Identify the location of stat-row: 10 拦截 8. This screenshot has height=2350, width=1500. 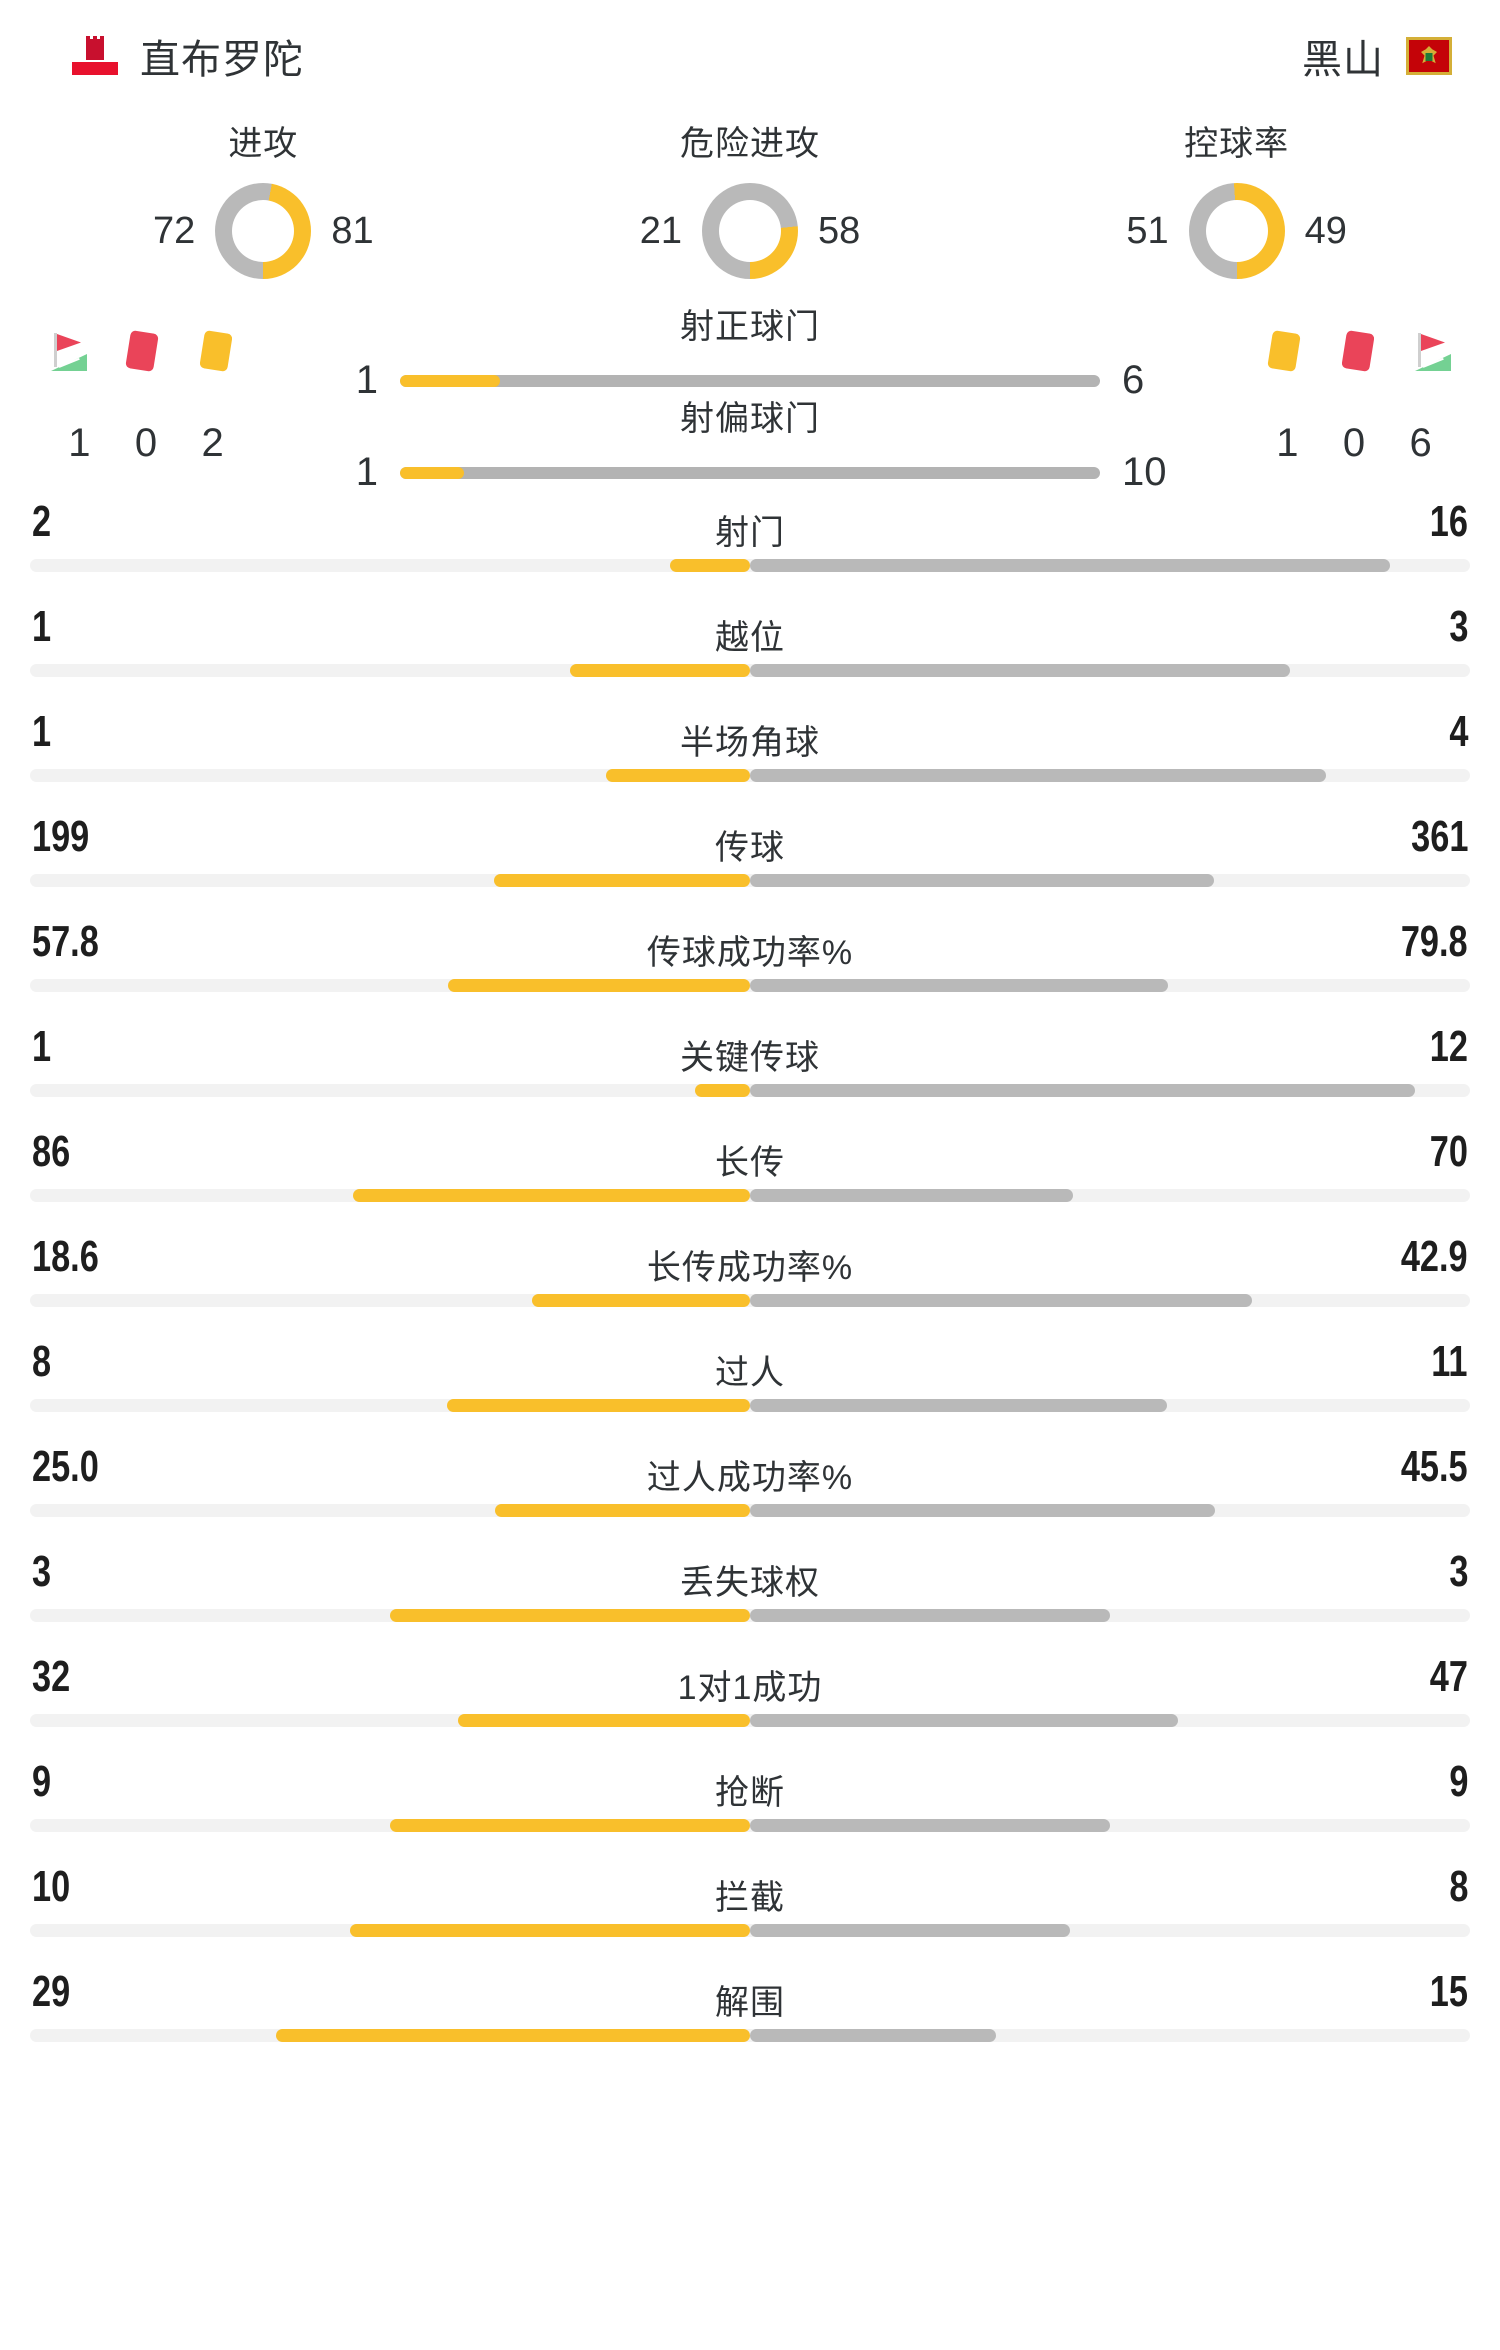
(750, 1914).